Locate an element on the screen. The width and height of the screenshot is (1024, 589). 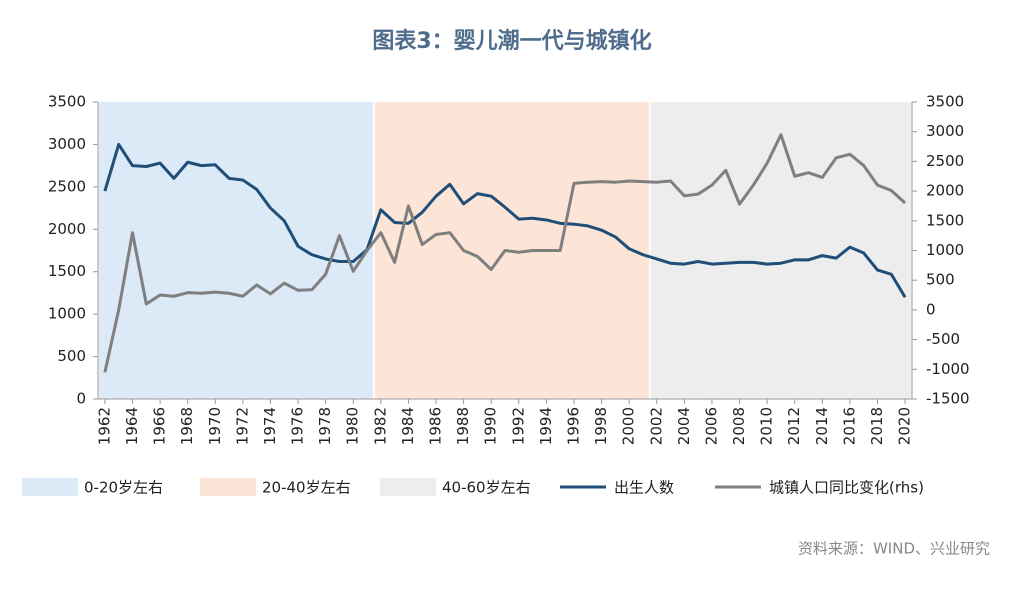
x-tick-label: 2004 is located at coordinates (684, 426).